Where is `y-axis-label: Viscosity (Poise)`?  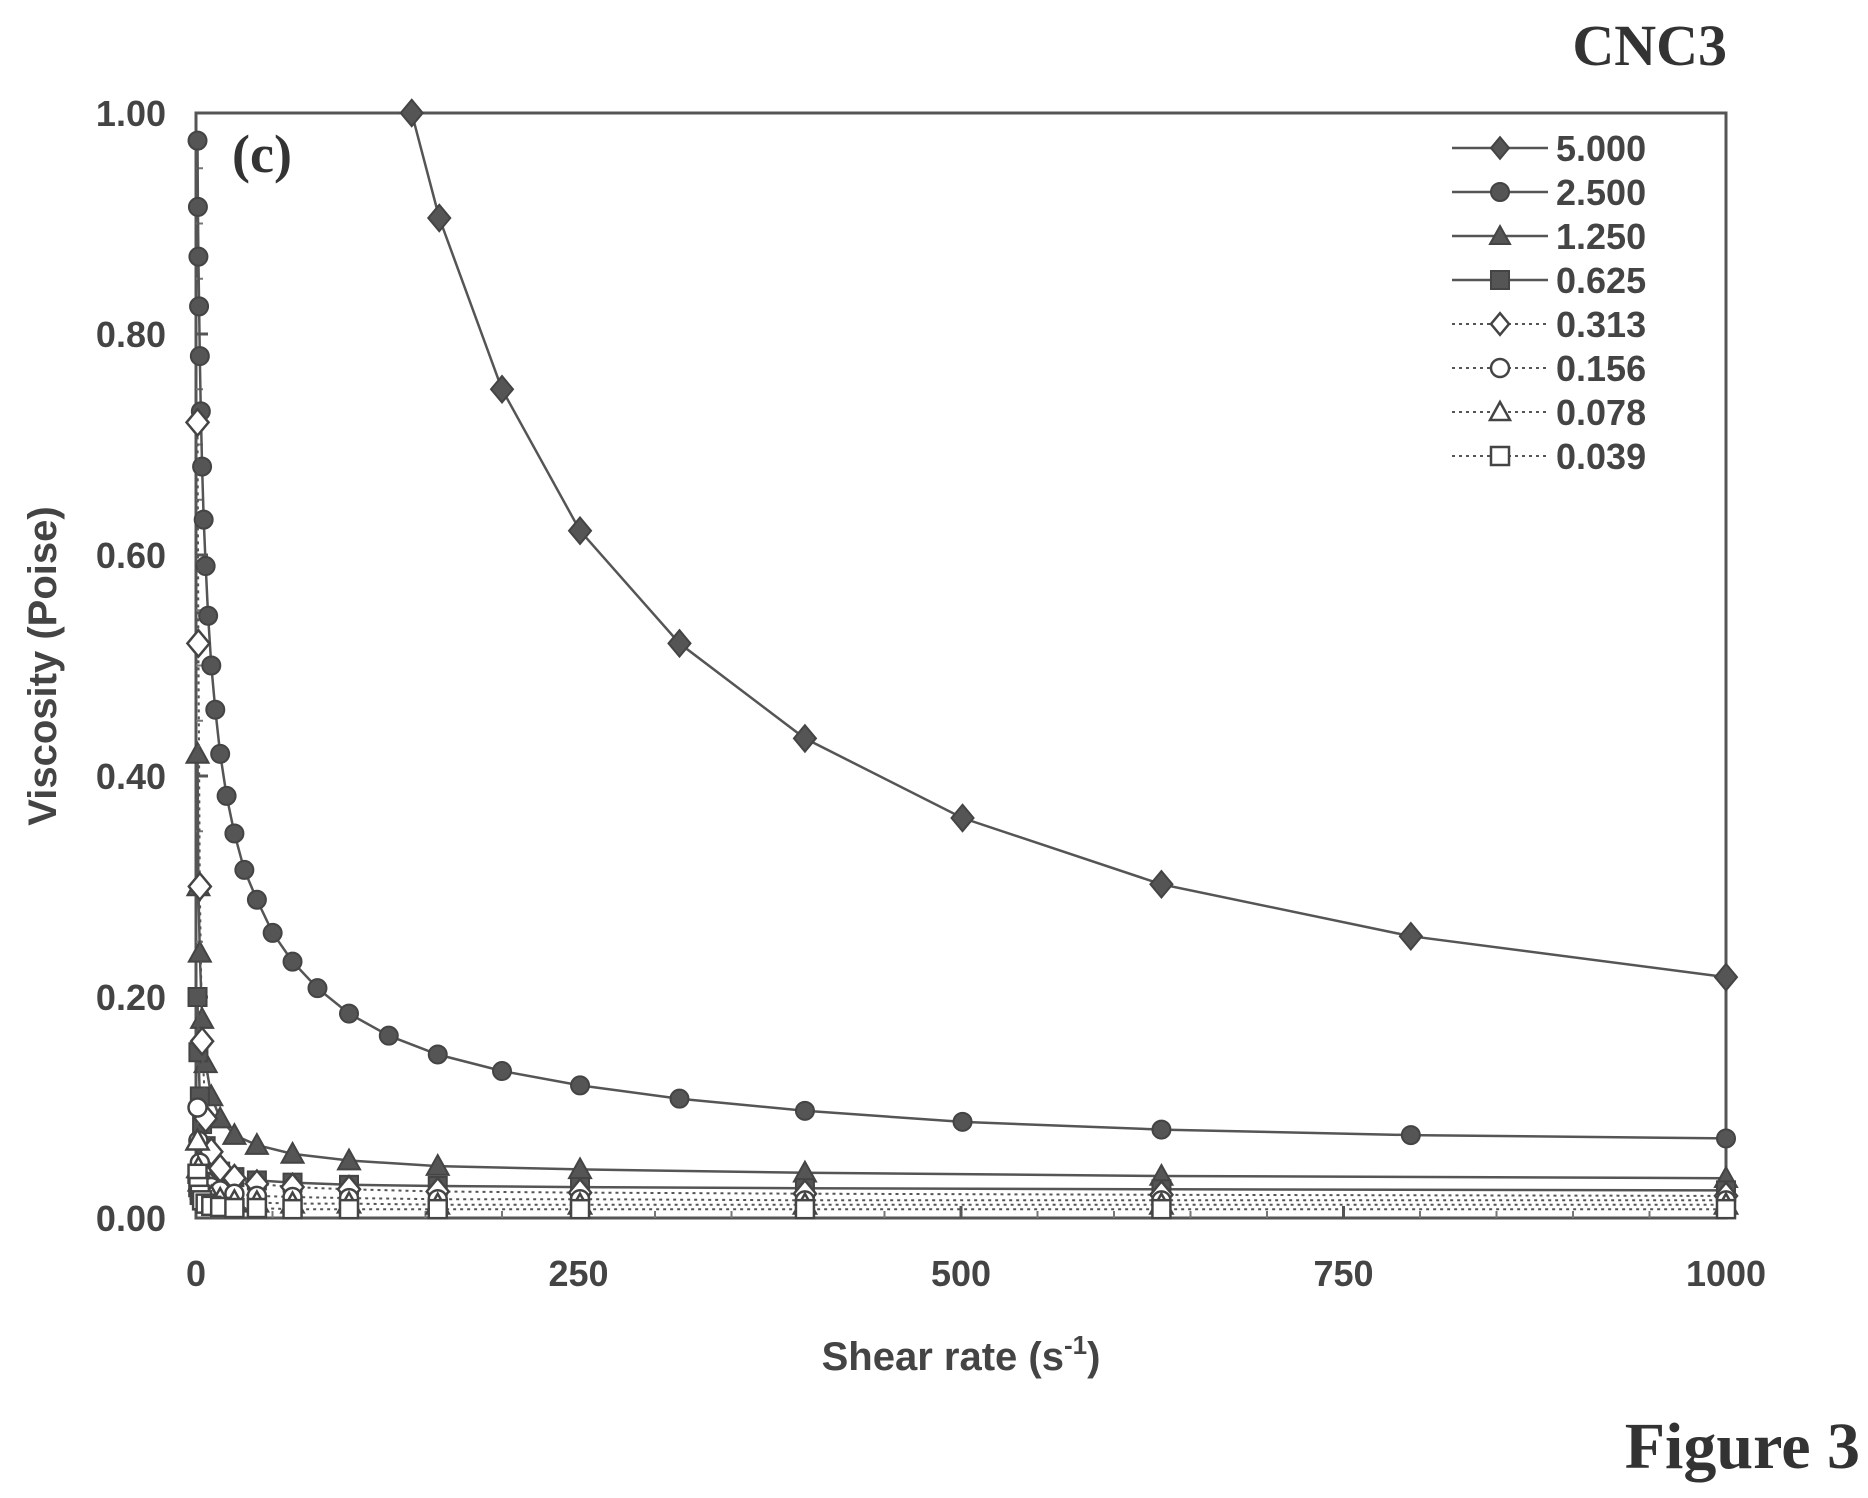 y-axis-label: Viscosity (Poise) is located at coordinates (43, 665).